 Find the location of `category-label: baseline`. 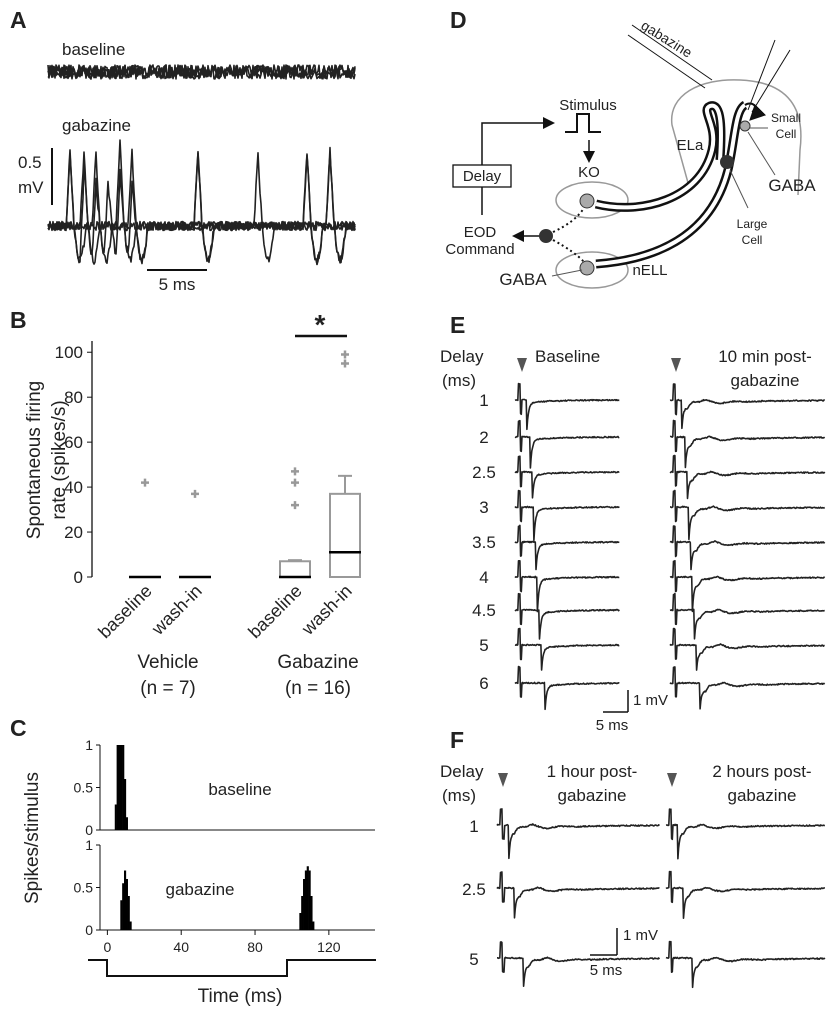

category-label: baseline is located at coordinates (275, 612).